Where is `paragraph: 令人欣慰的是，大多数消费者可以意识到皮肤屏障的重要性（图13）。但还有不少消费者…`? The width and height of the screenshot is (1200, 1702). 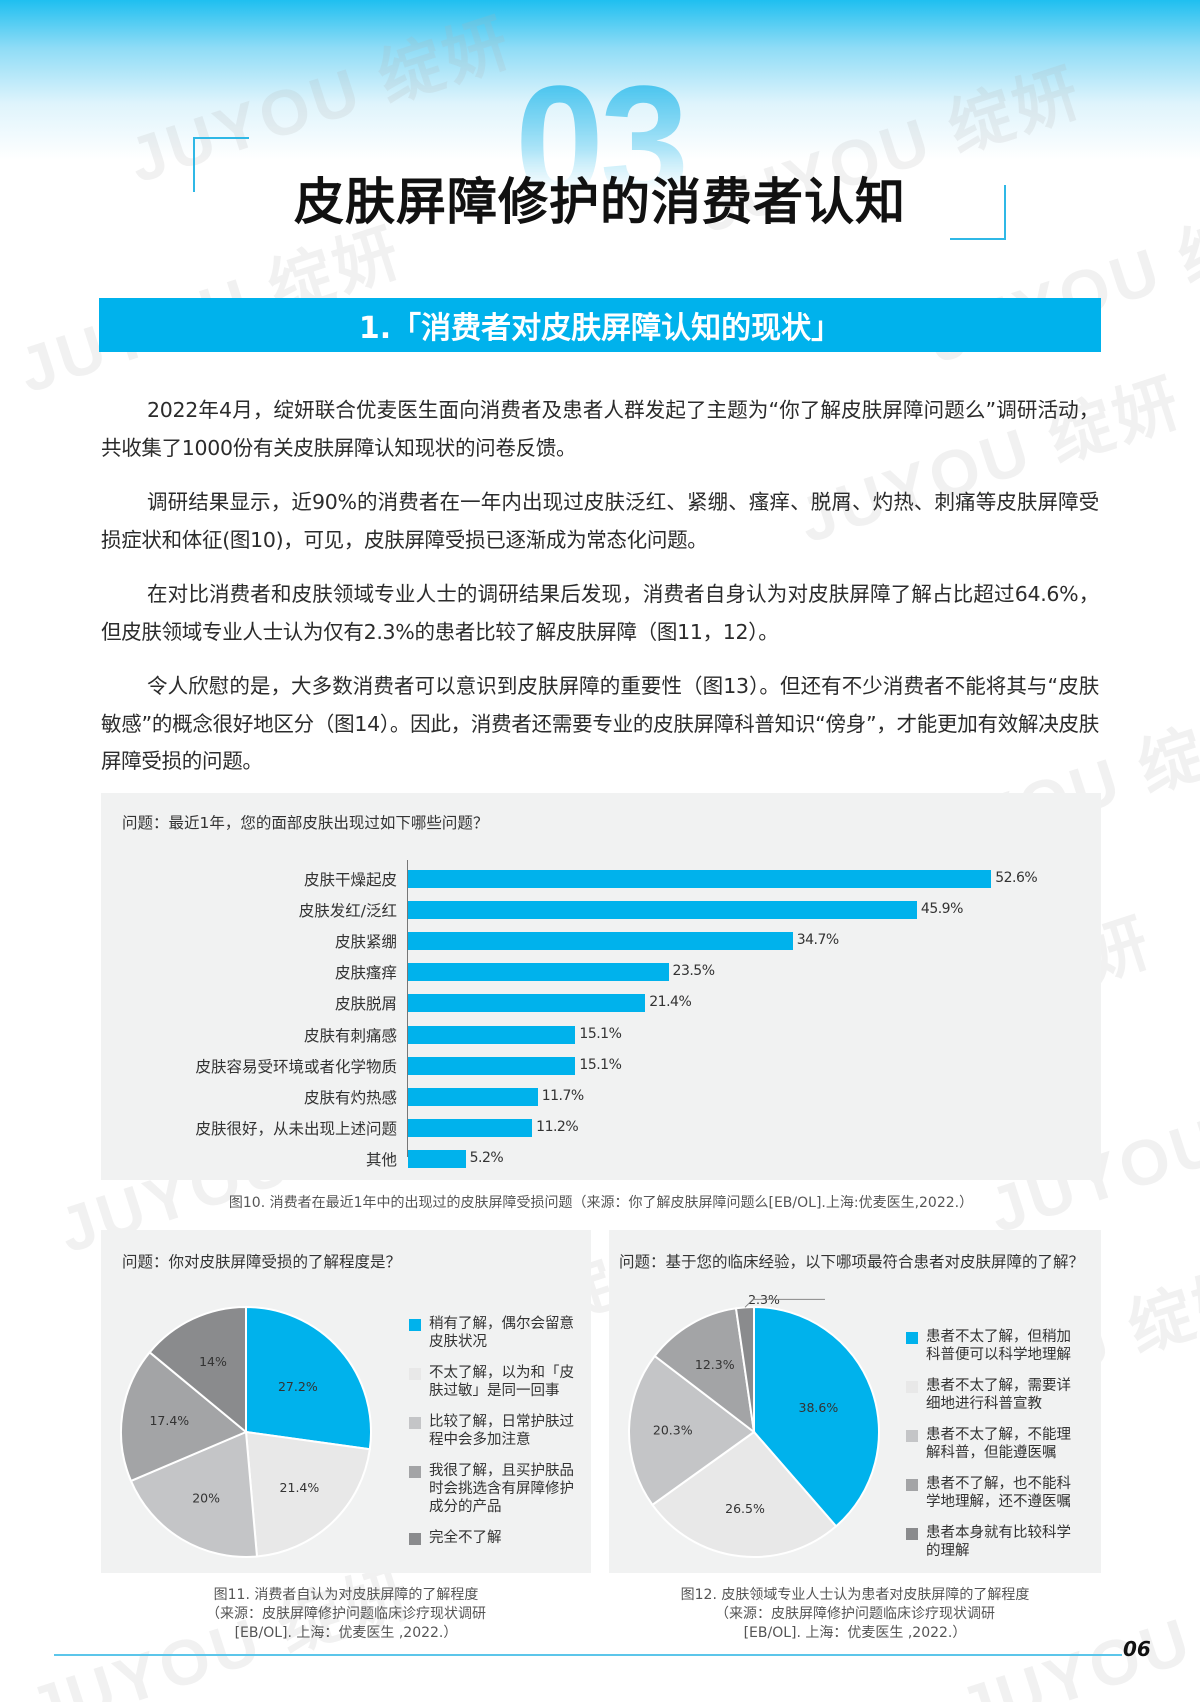 paragraph: 令人欣慰的是，大多数消费者可以意识到皮肤屏障的重要性（图13）。但还有不少消费者… is located at coordinates (600, 723).